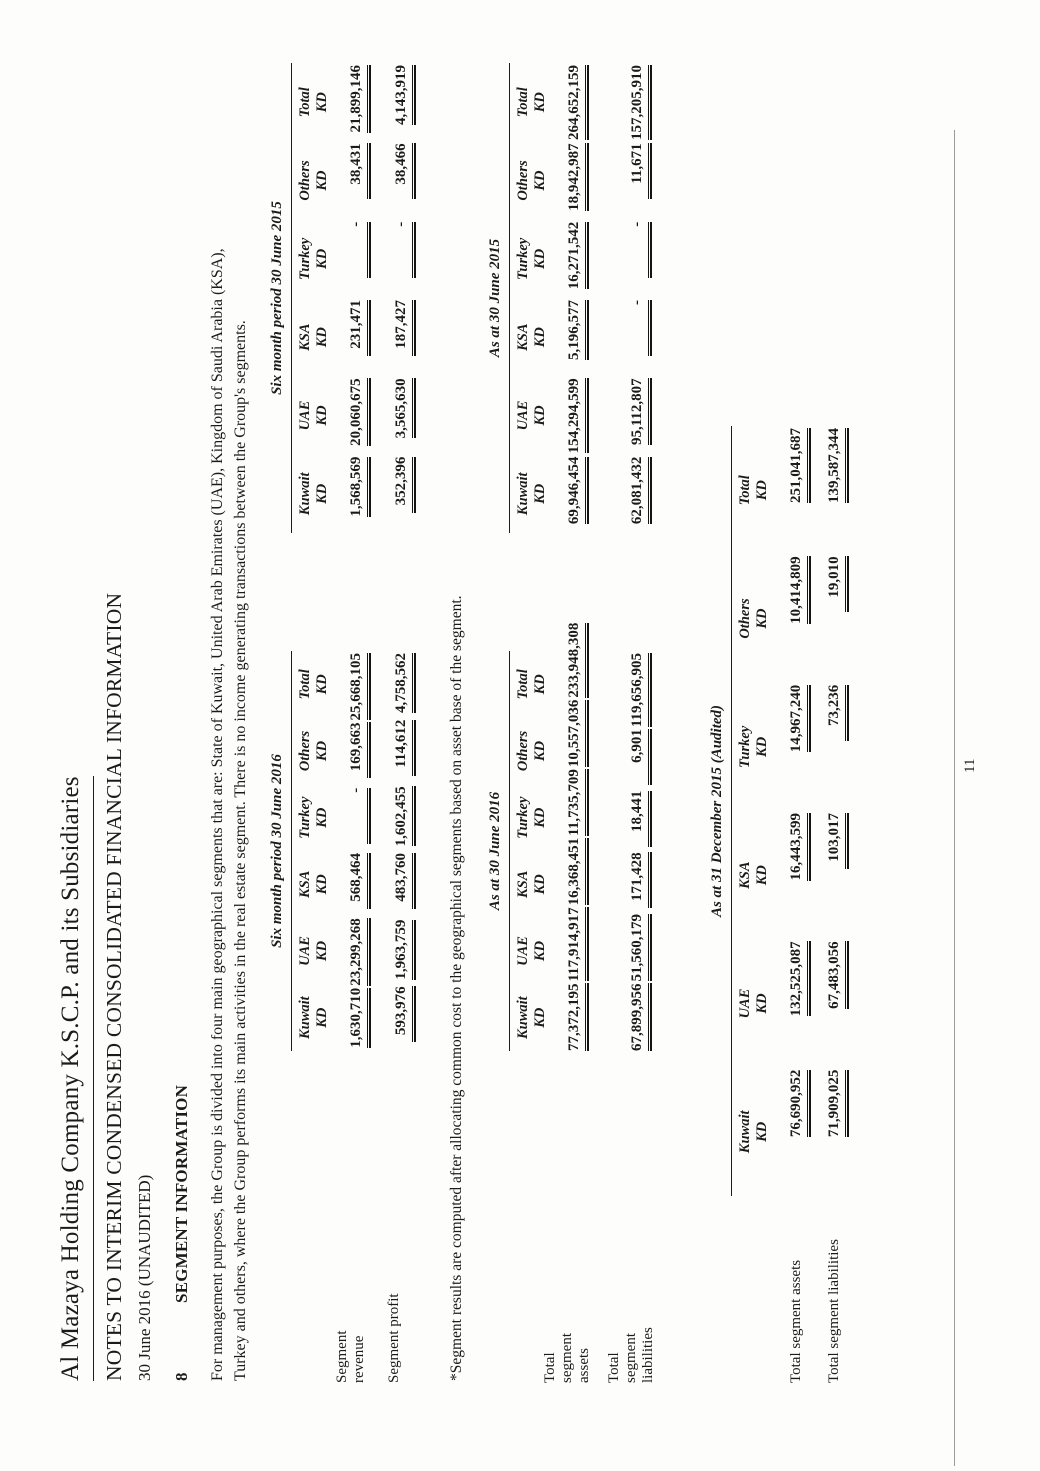  Describe the element at coordinates (402, 884) in the screenshot. I see `table-cell: 483,760` at that location.